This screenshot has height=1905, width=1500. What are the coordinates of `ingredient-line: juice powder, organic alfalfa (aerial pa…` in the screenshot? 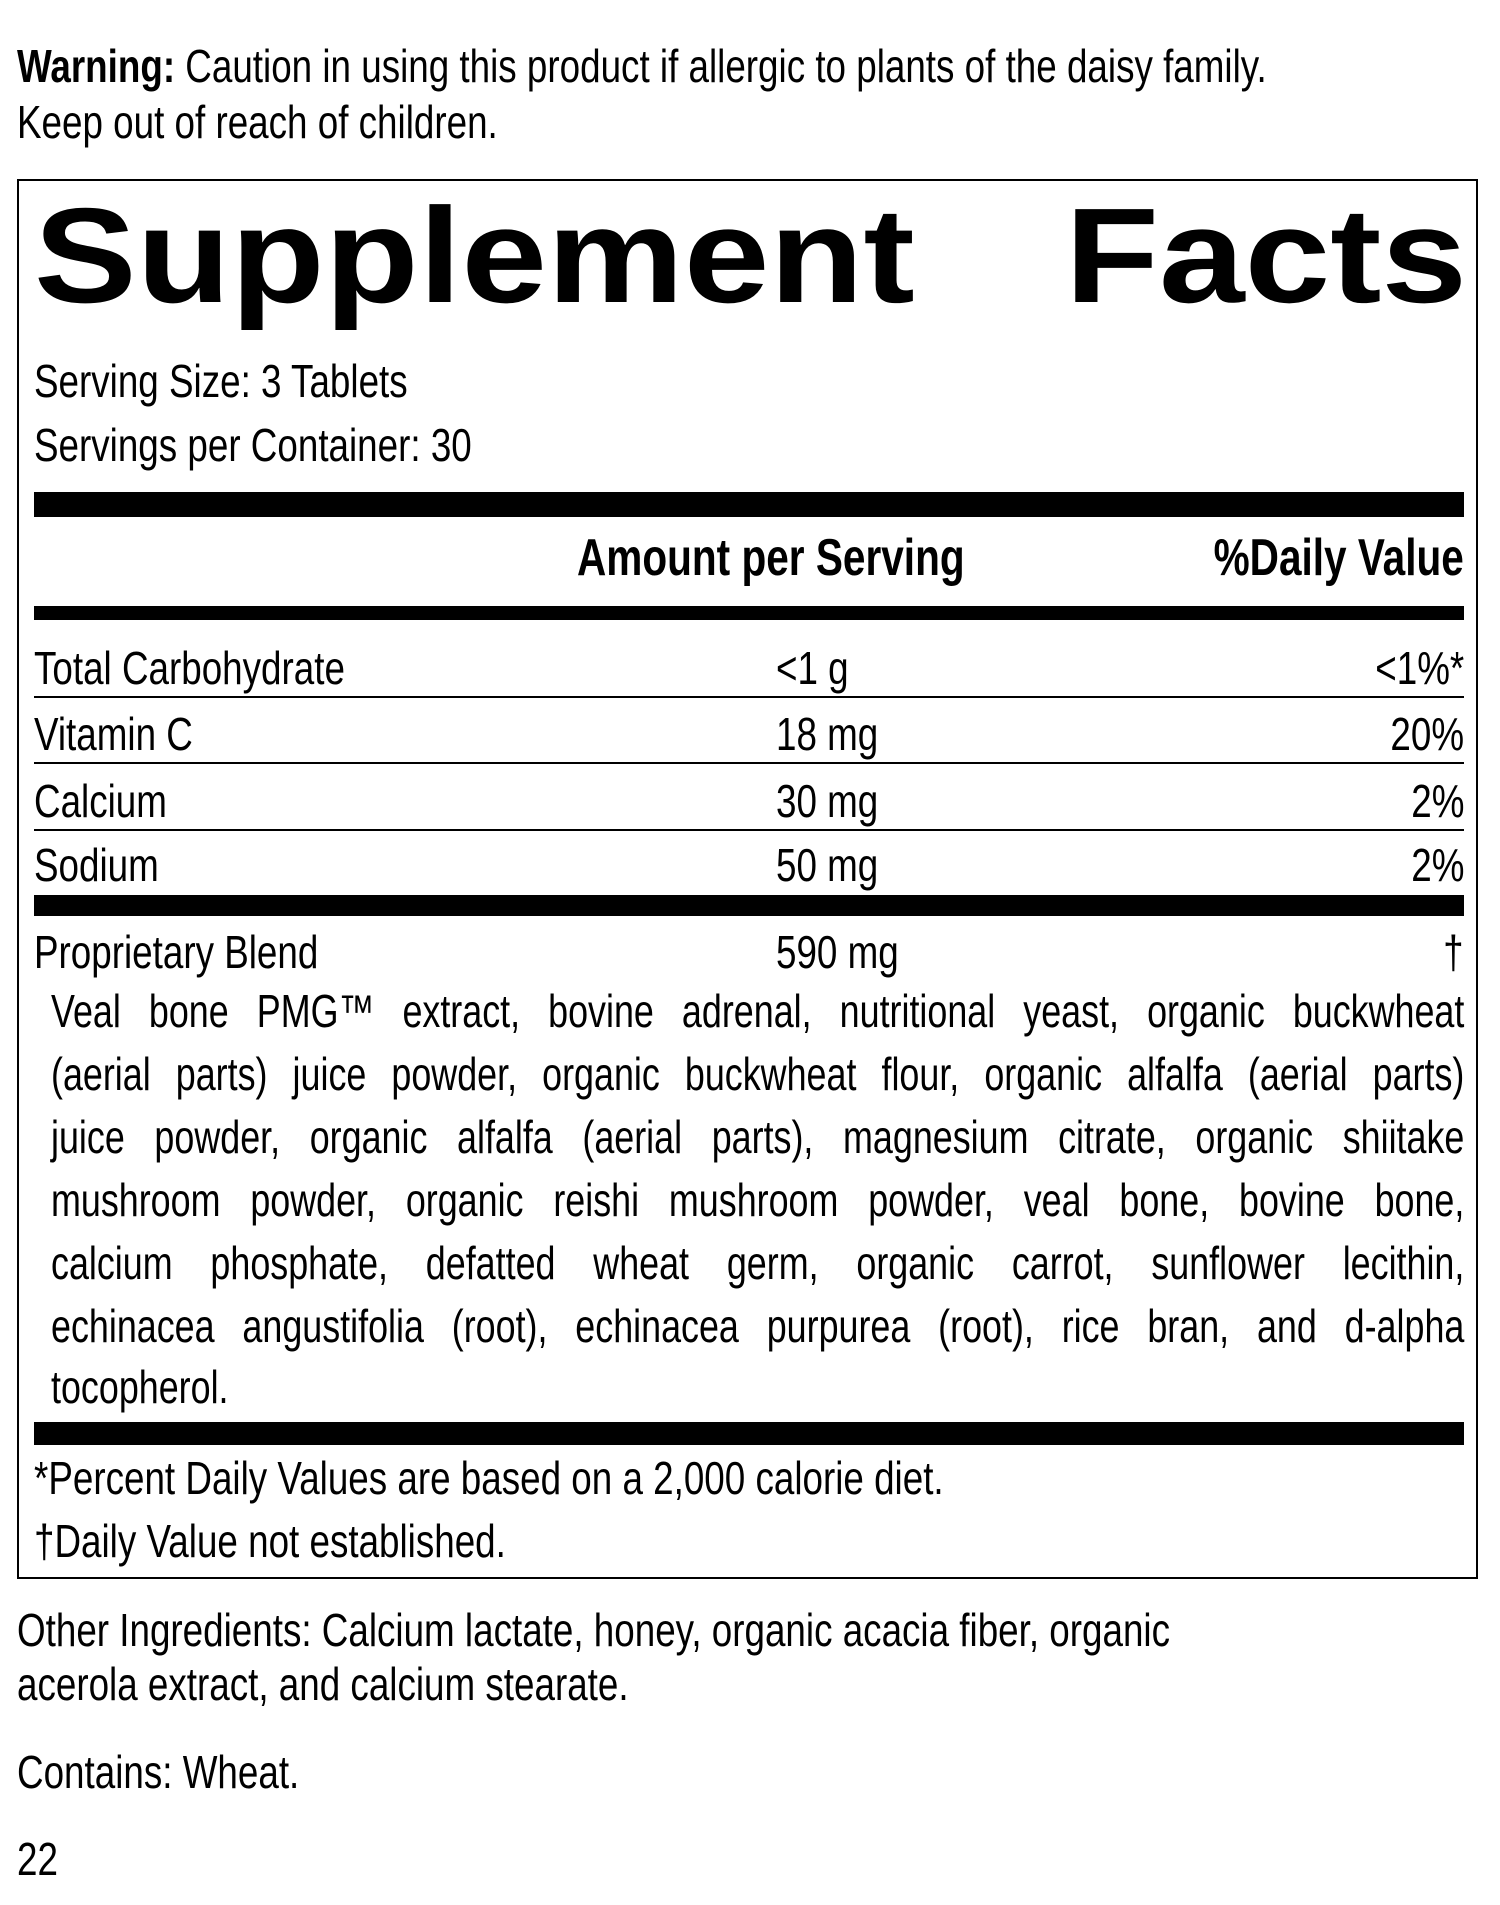 It's located at (758, 1137).